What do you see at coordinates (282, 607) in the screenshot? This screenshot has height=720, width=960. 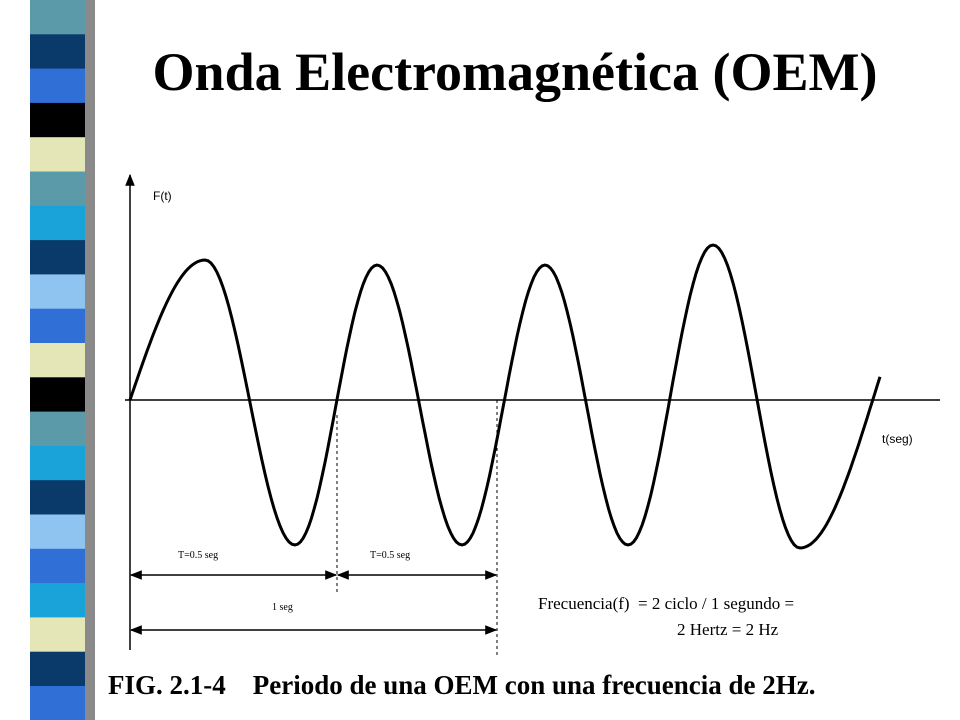 I see `total-label: 1 seg` at bounding box center [282, 607].